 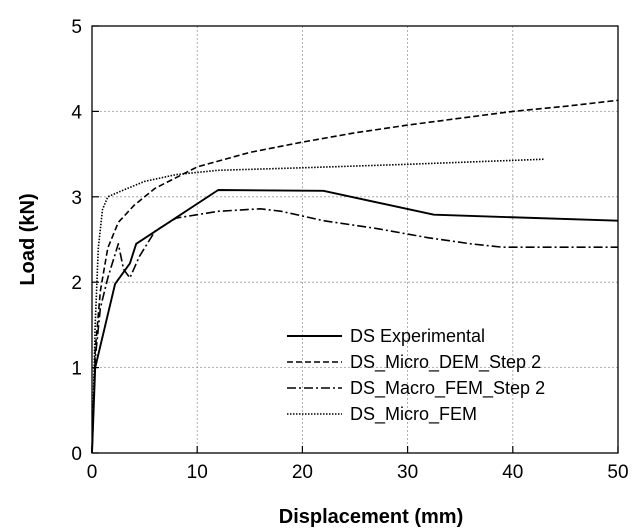 I want to click on x-tick-labels: 0 10 20 30 40 50, so click(x=358, y=472).